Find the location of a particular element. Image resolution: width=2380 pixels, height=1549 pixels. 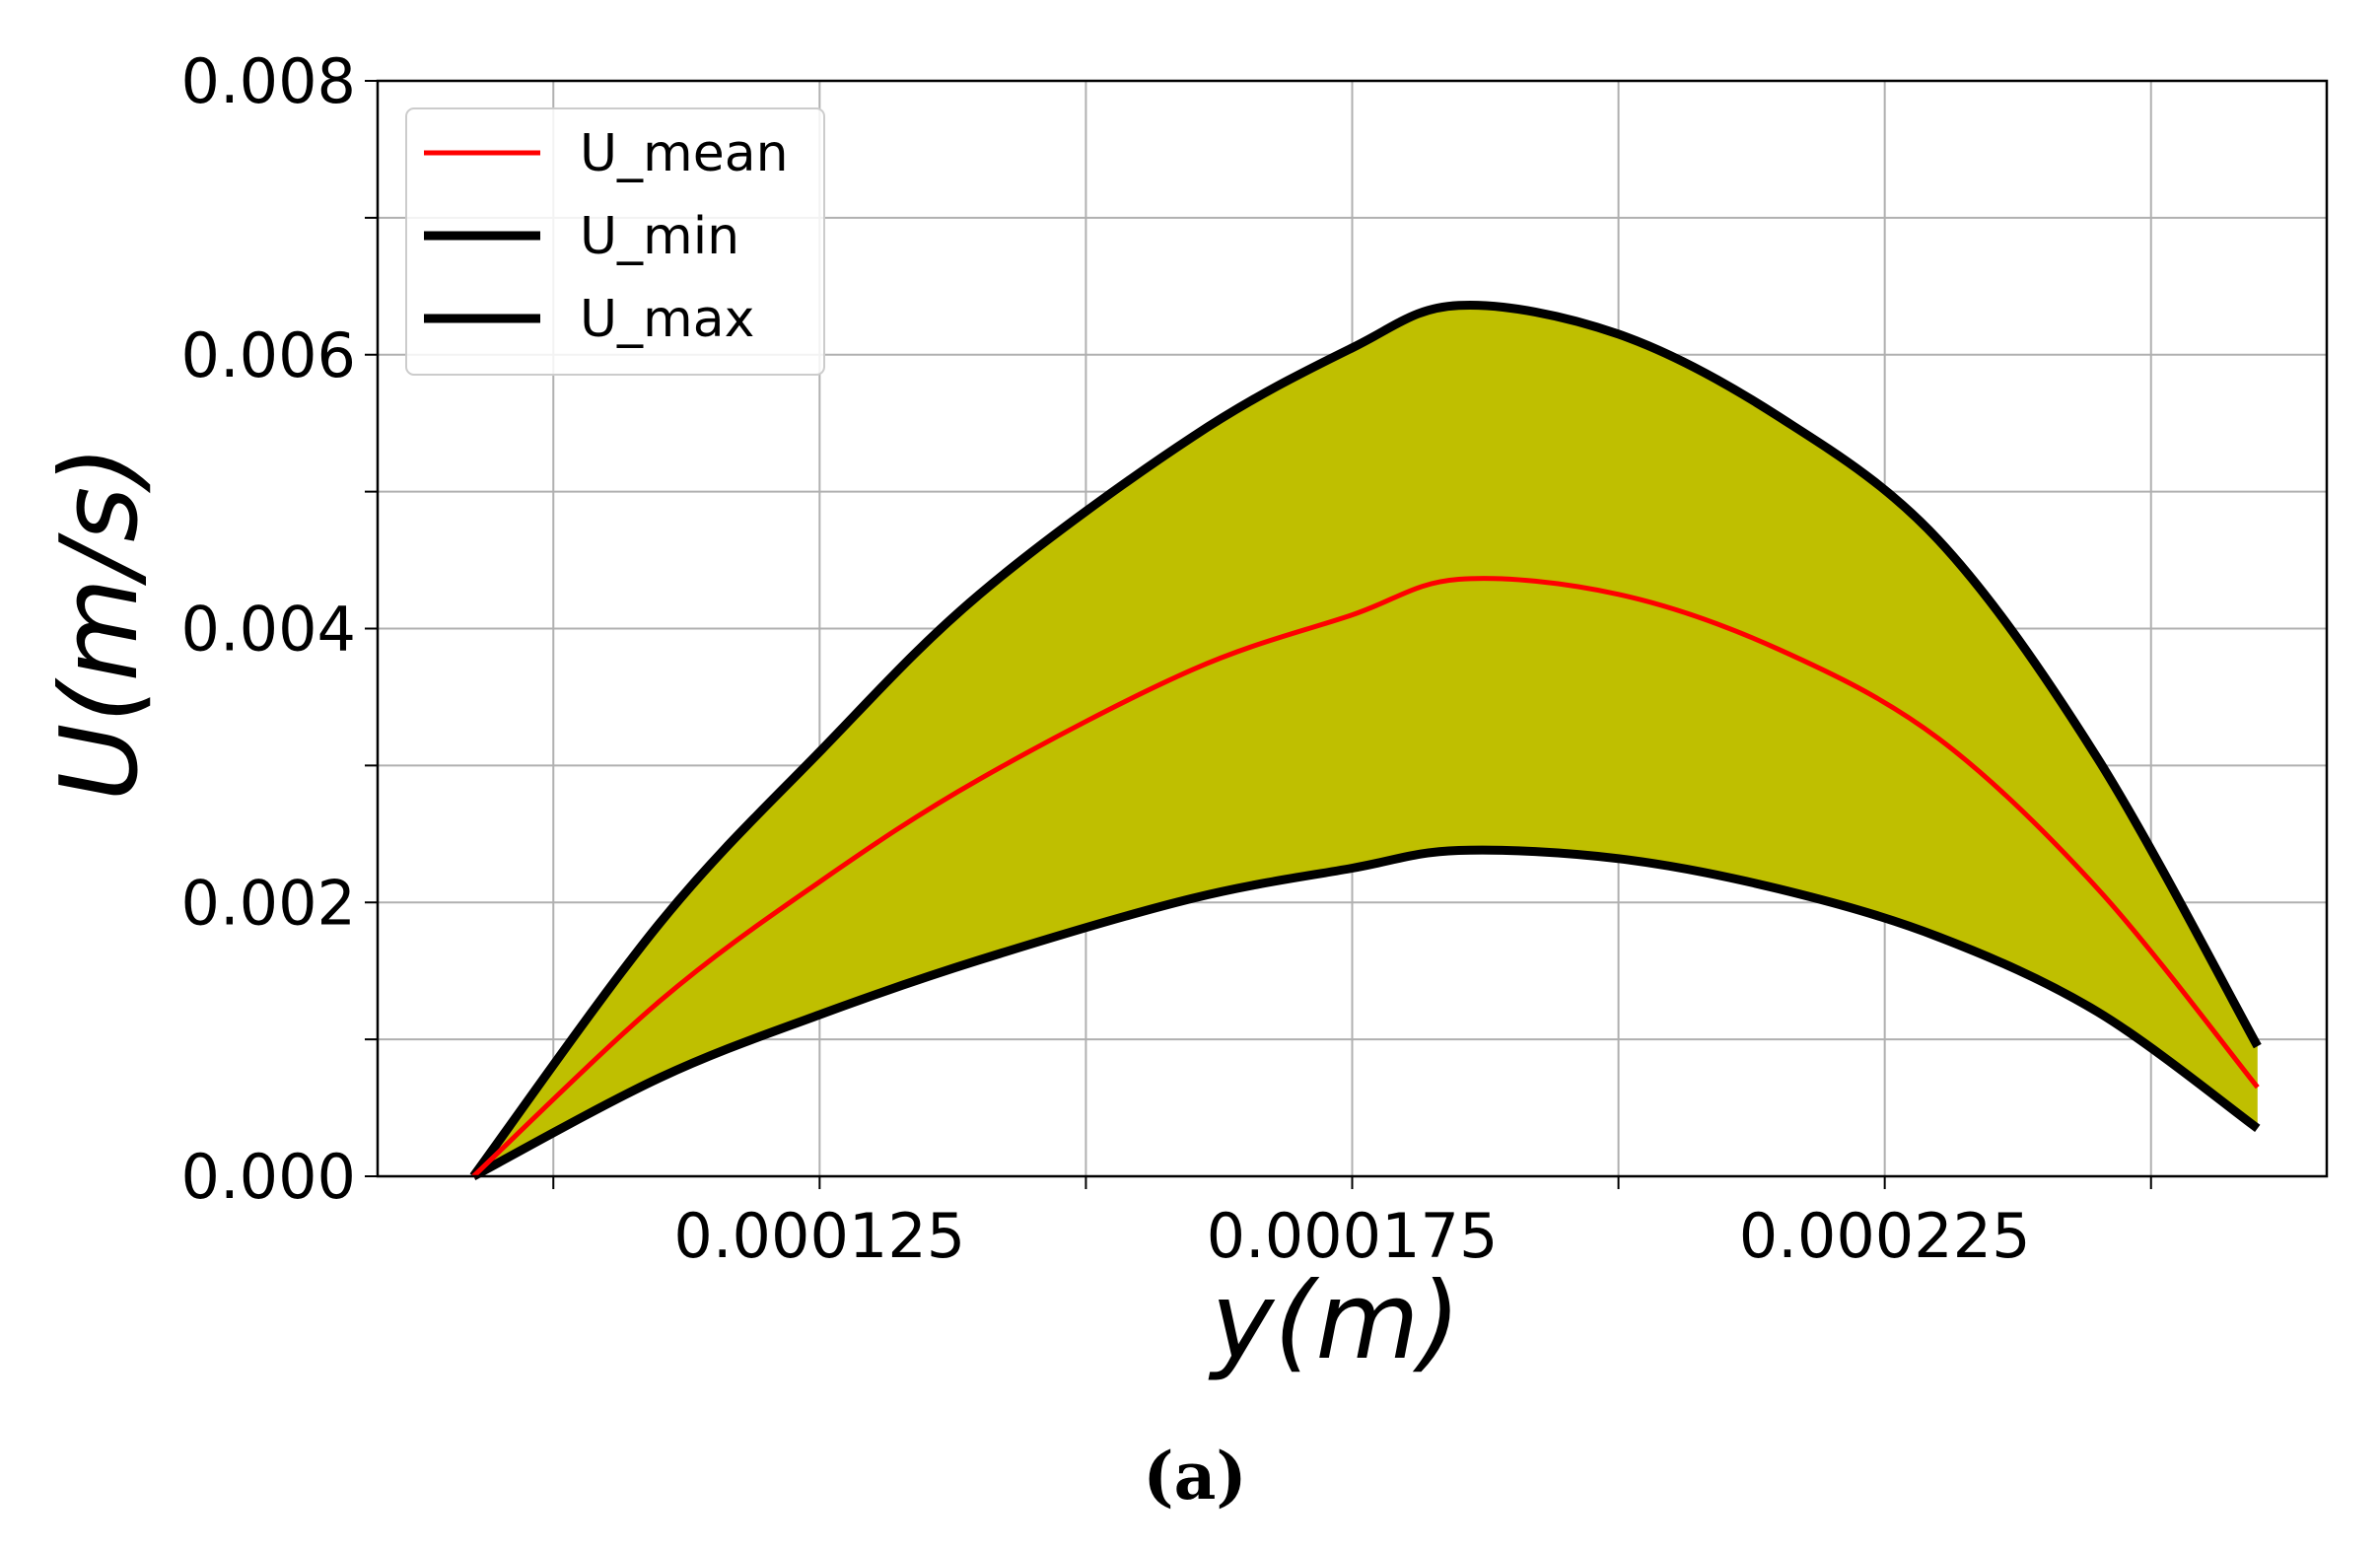

x-axis-label: y(m) is located at coordinates (1334, 1322).